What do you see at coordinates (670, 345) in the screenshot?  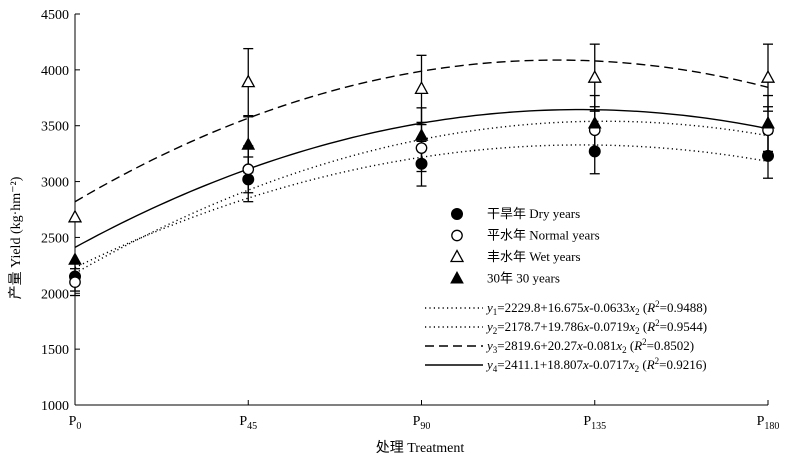 I see `eq-r2: =0.8502)` at bounding box center [670, 345].